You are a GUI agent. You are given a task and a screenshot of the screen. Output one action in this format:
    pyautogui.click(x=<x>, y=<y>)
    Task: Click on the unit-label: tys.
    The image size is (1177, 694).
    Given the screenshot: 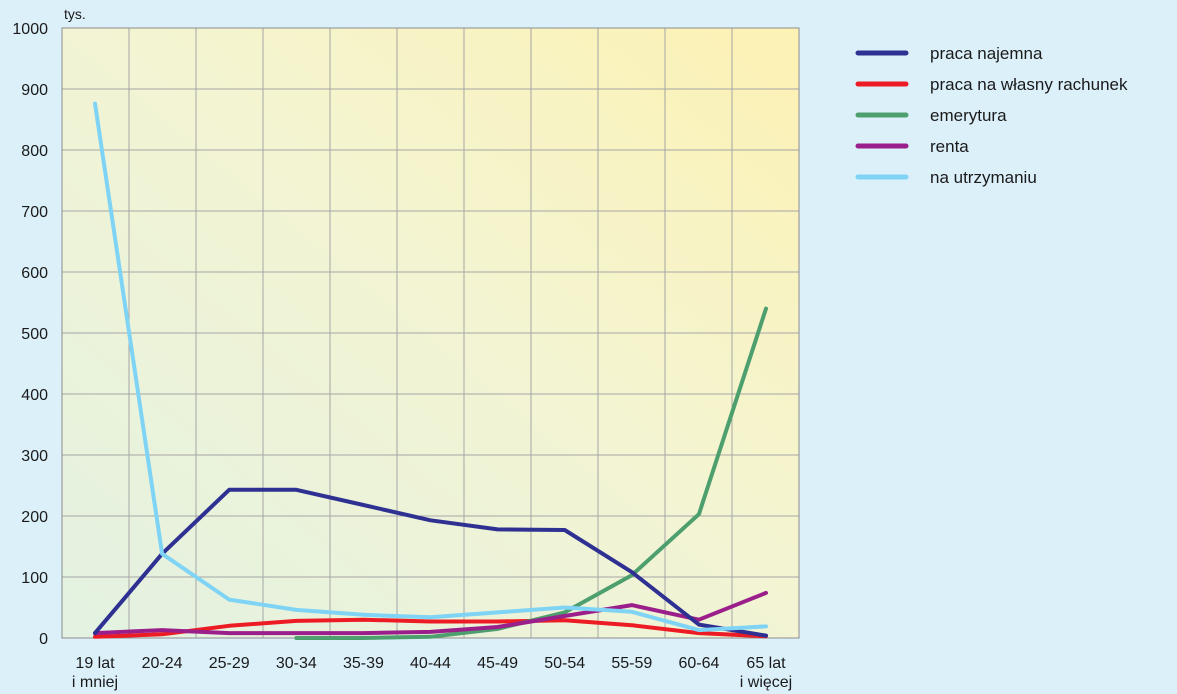 What is the action you would take?
    pyautogui.click(x=75, y=14)
    